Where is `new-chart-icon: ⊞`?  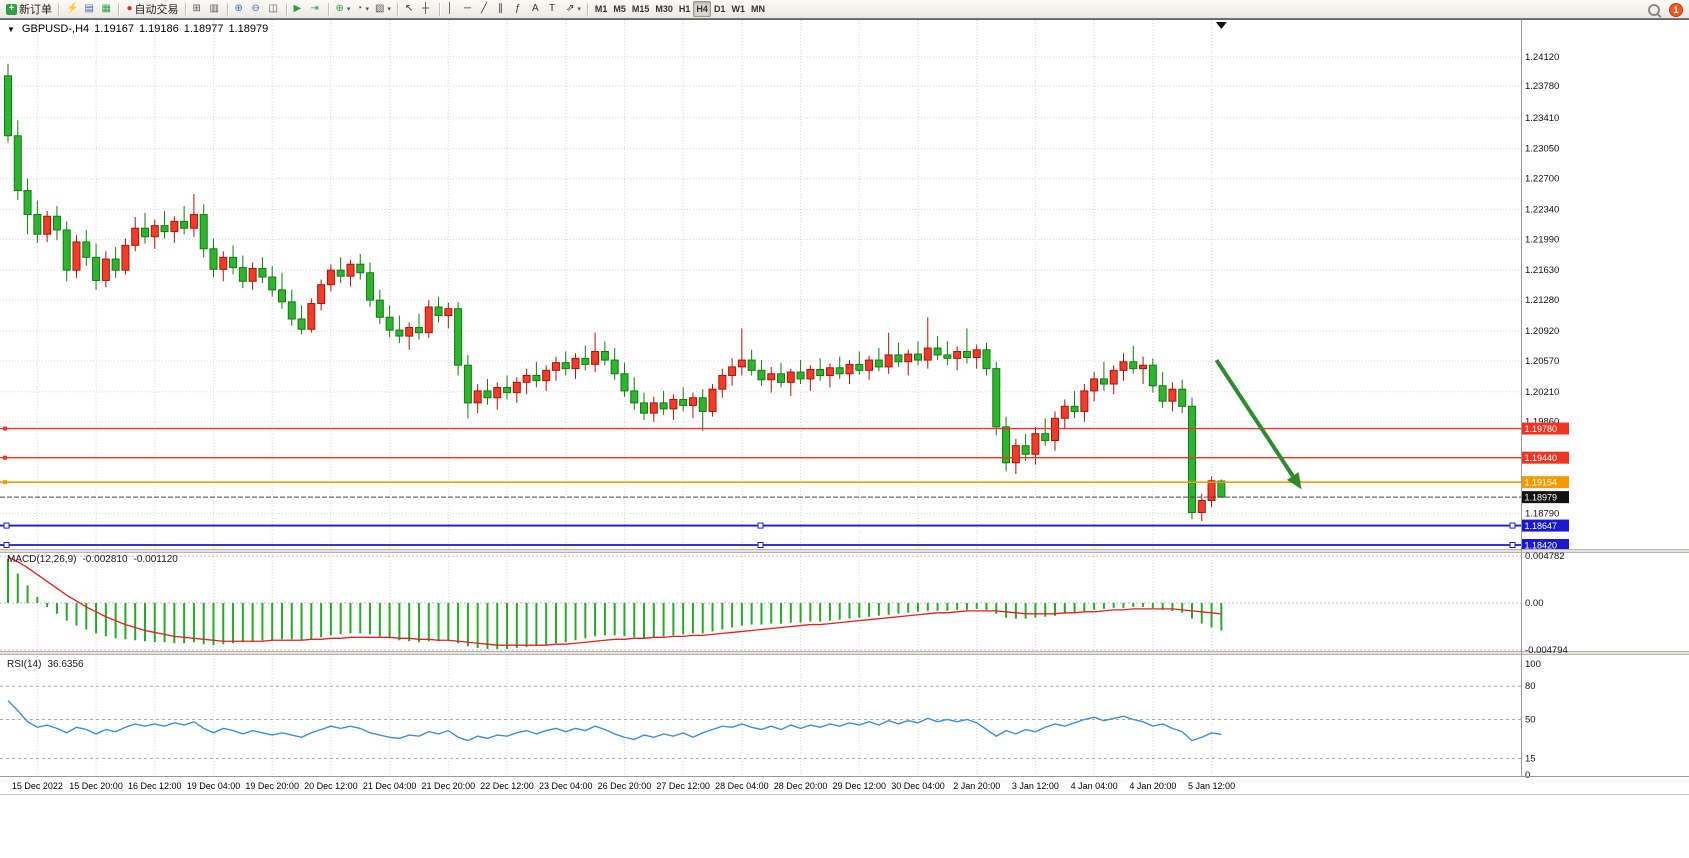 new-chart-icon: ⊞ is located at coordinates (198, 9).